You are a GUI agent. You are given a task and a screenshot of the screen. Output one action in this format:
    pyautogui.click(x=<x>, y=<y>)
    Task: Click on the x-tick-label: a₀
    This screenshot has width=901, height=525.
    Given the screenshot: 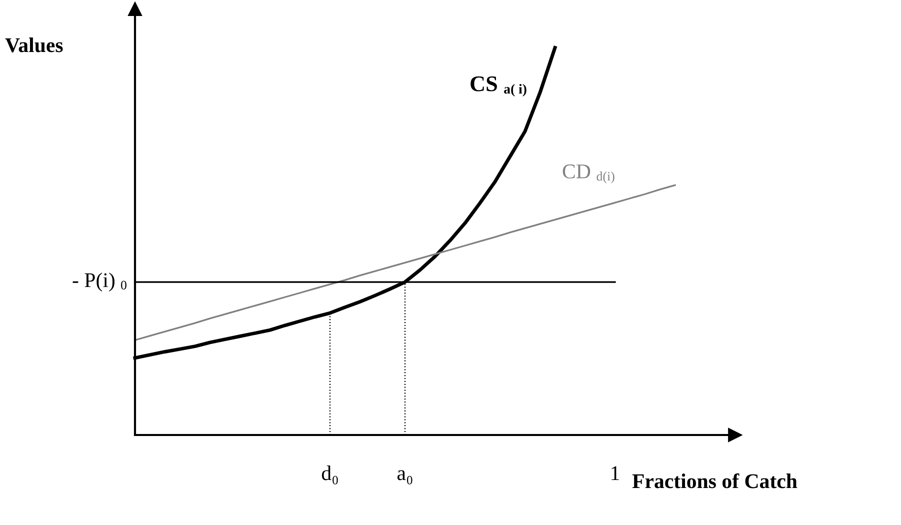 What is the action you would take?
    pyautogui.click(x=404, y=477)
    